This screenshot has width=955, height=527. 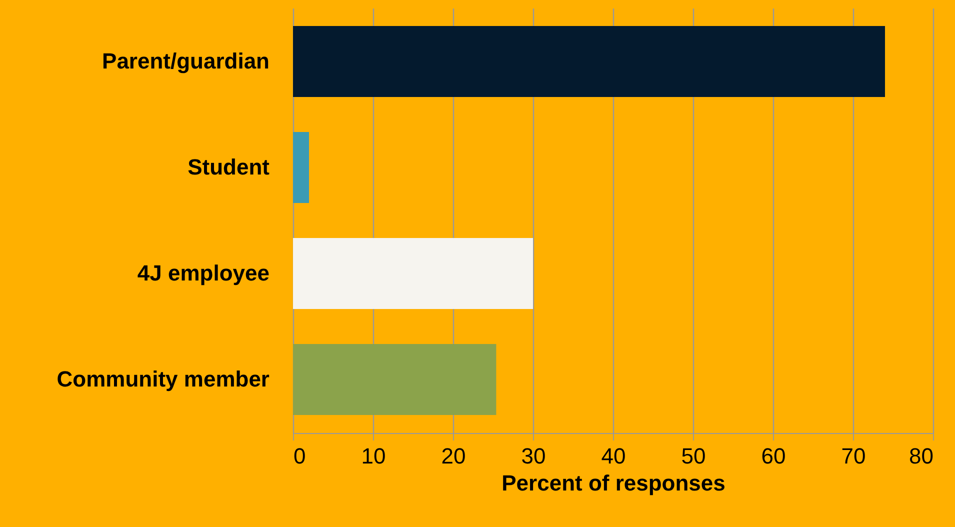 I want to click on y-tick-label: Parent/guardian, so click(x=186, y=61).